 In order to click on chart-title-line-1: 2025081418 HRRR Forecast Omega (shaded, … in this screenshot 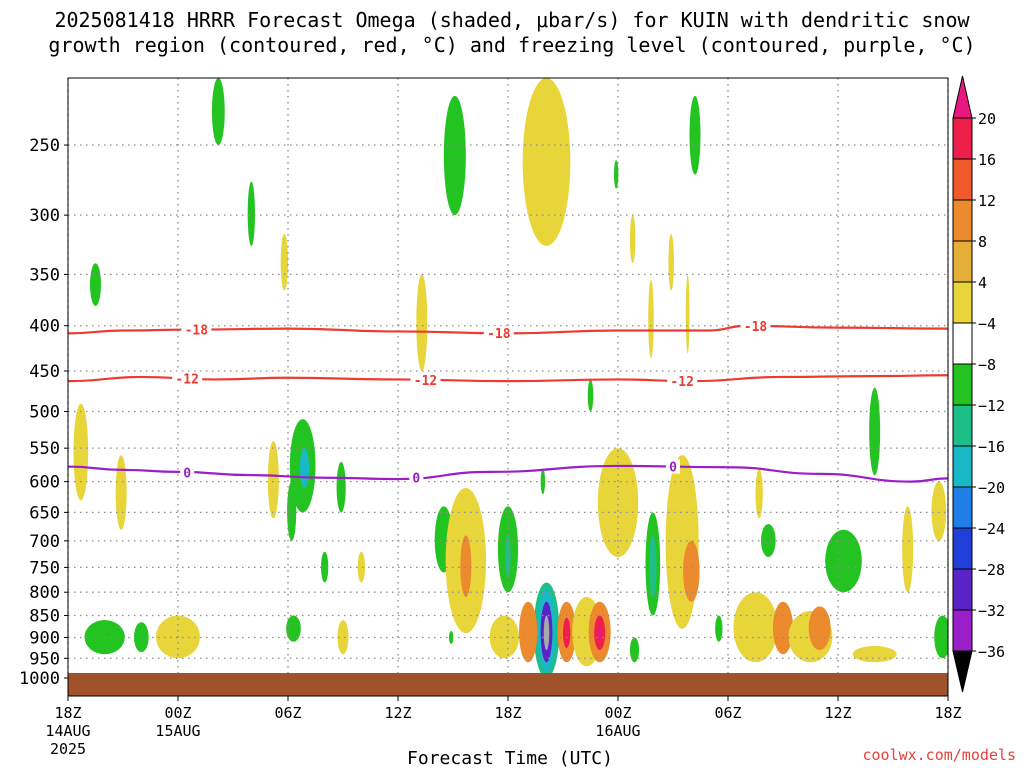, I will do `click(512, 20)`.